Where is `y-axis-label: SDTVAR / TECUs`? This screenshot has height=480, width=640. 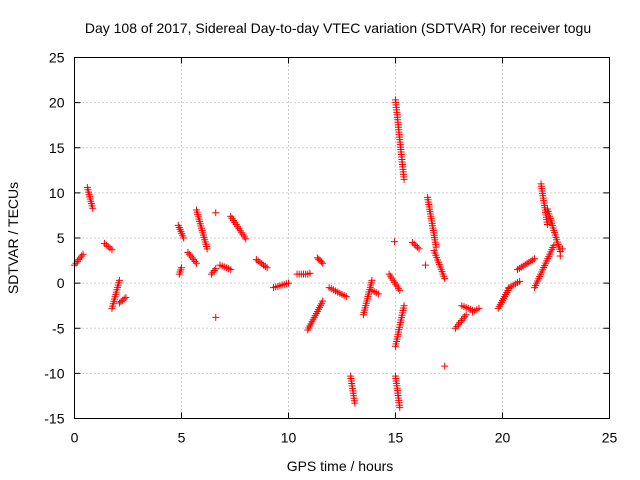
y-axis-label: SDTVAR / TECUs is located at coordinates (13, 238).